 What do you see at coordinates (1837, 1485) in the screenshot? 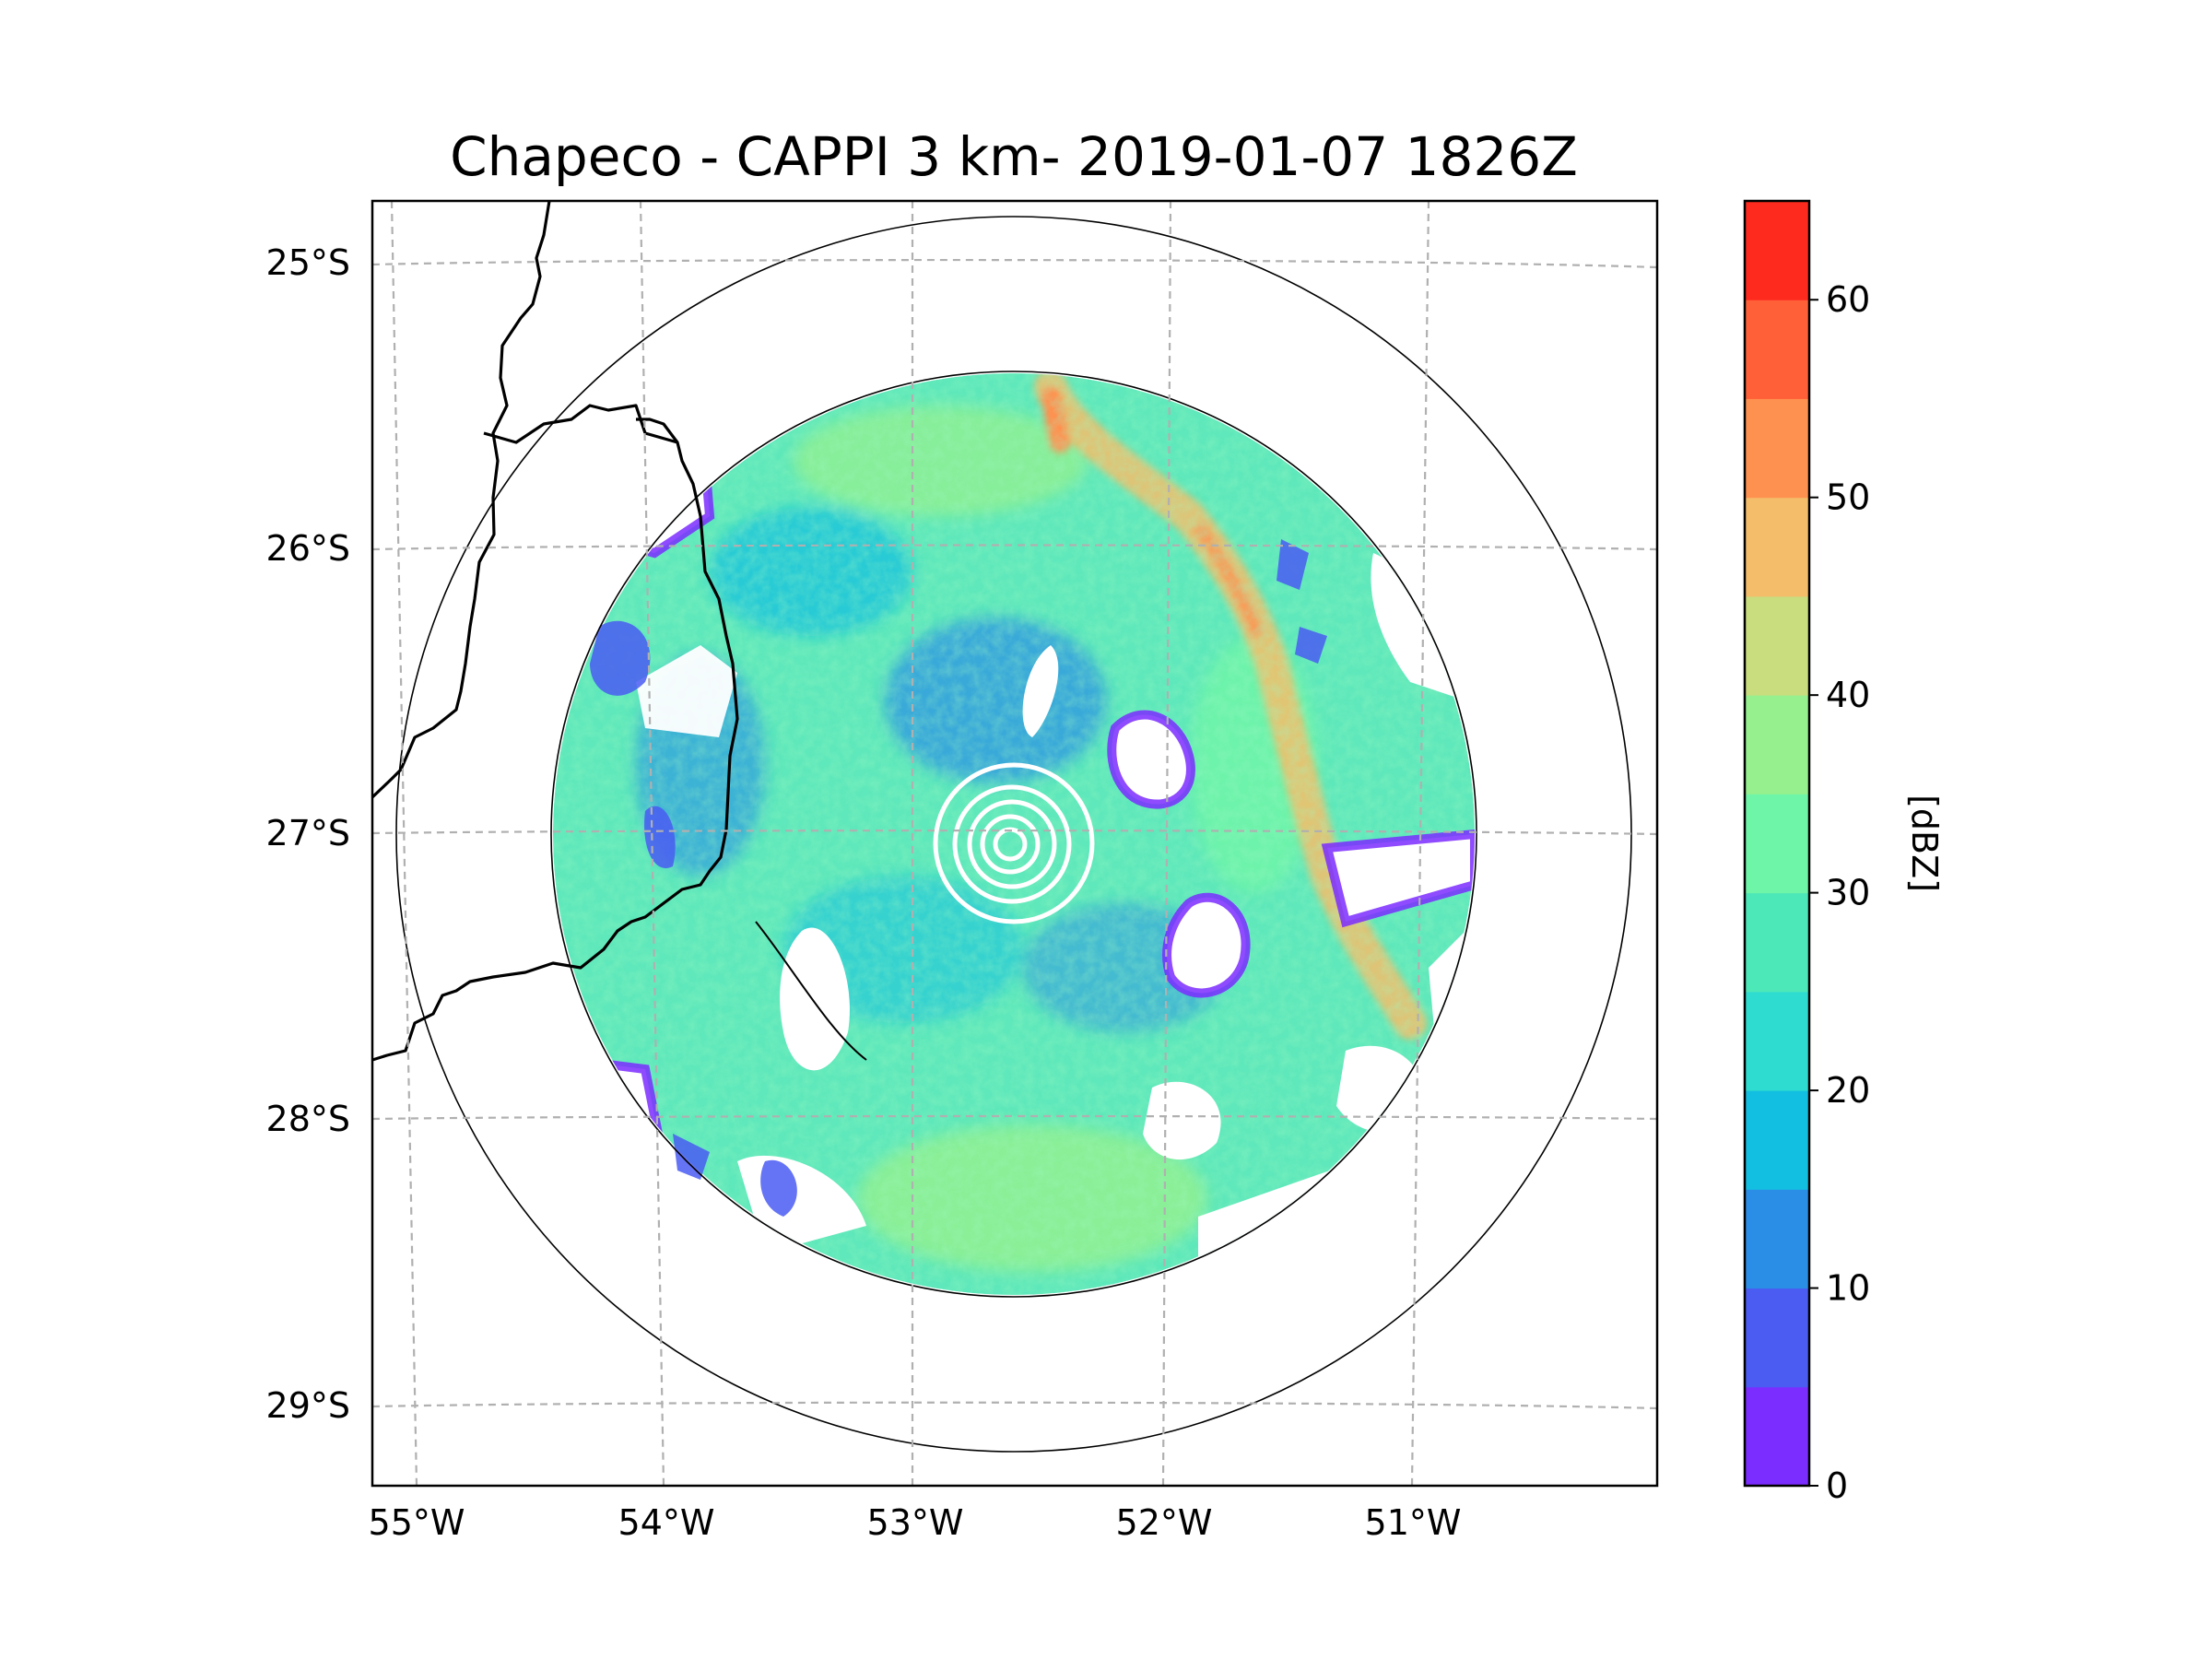
I see `colorbar-tick-label: 0` at bounding box center [1837, 1485].